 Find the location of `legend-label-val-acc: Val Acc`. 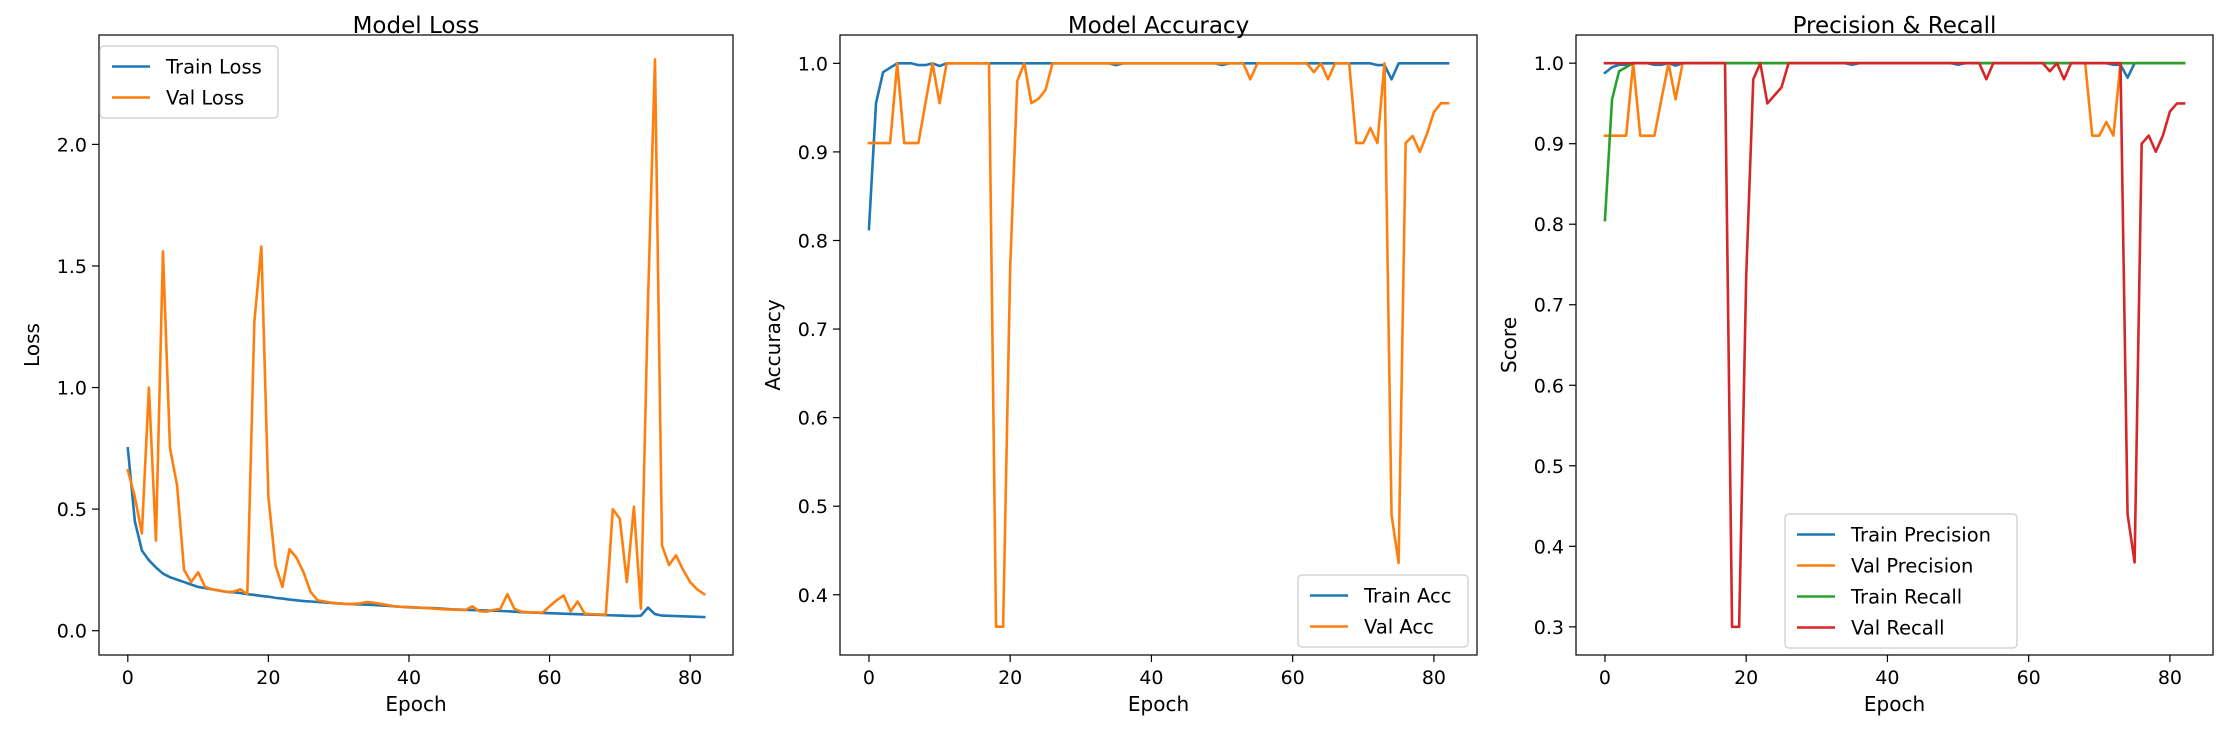

legend-label-val-acc: Val Acc is located at coordinates (1399, 627).